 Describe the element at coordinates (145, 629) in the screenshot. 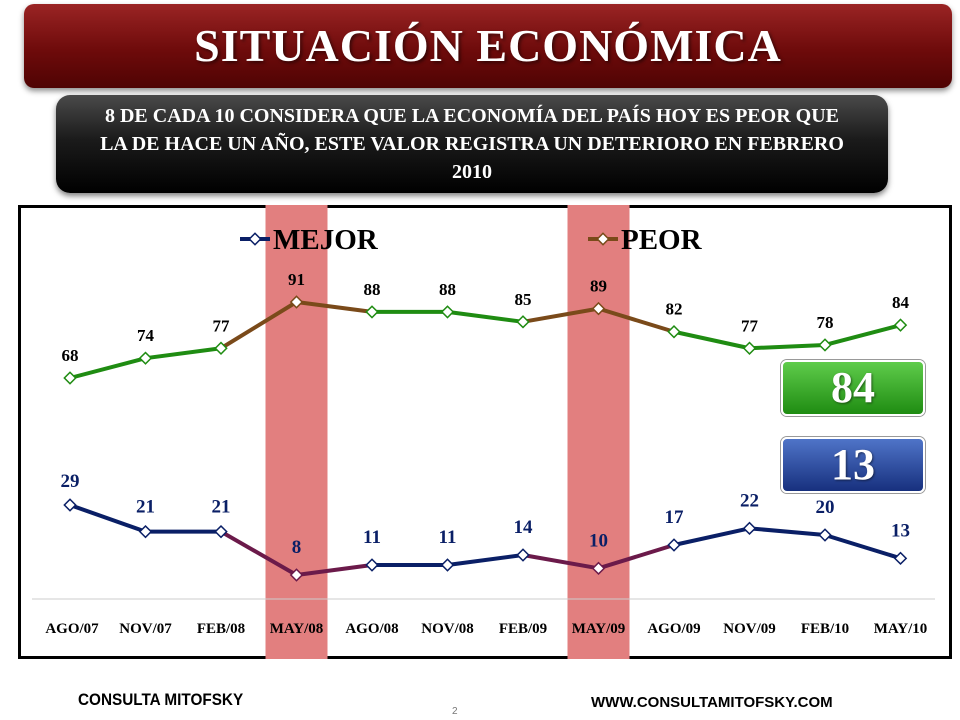

I see `x-tick-label: NOV/07` at that location.